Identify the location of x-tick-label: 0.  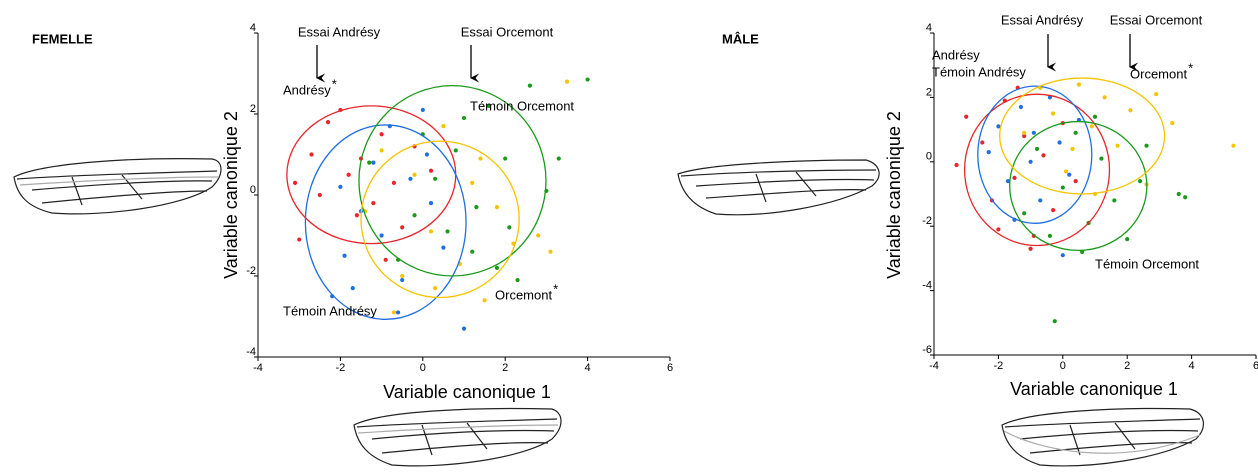
(1063, 366).